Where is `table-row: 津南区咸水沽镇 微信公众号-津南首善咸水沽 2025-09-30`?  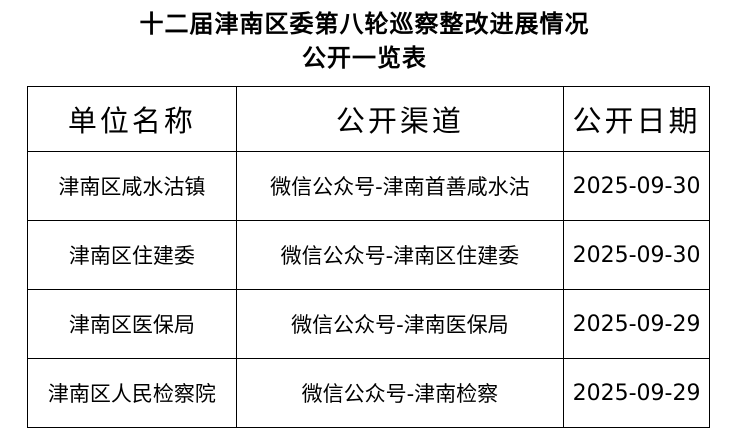
table-row: 津南区咸水沽镇 微信公众号-津南首善咸水沽 2025-09-30 is located at coordinates (368, 186).